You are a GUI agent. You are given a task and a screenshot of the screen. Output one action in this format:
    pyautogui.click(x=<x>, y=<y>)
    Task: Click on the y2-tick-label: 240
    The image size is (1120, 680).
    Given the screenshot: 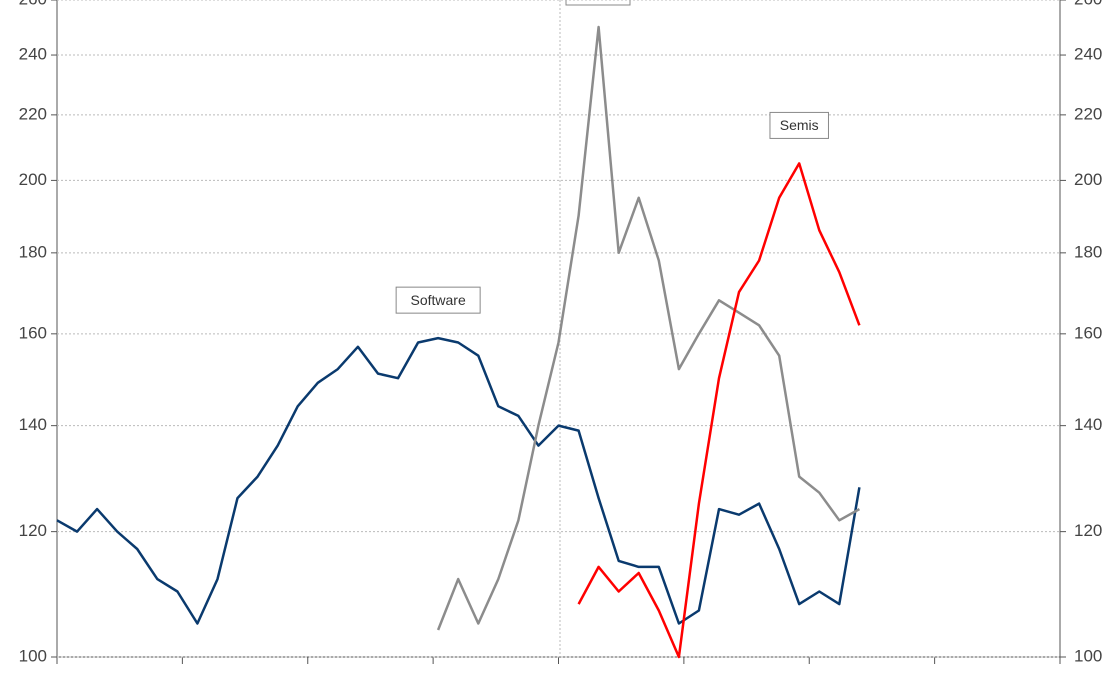 What is the action you would take?
    pyautogui.click(x=1088, y=54)
    